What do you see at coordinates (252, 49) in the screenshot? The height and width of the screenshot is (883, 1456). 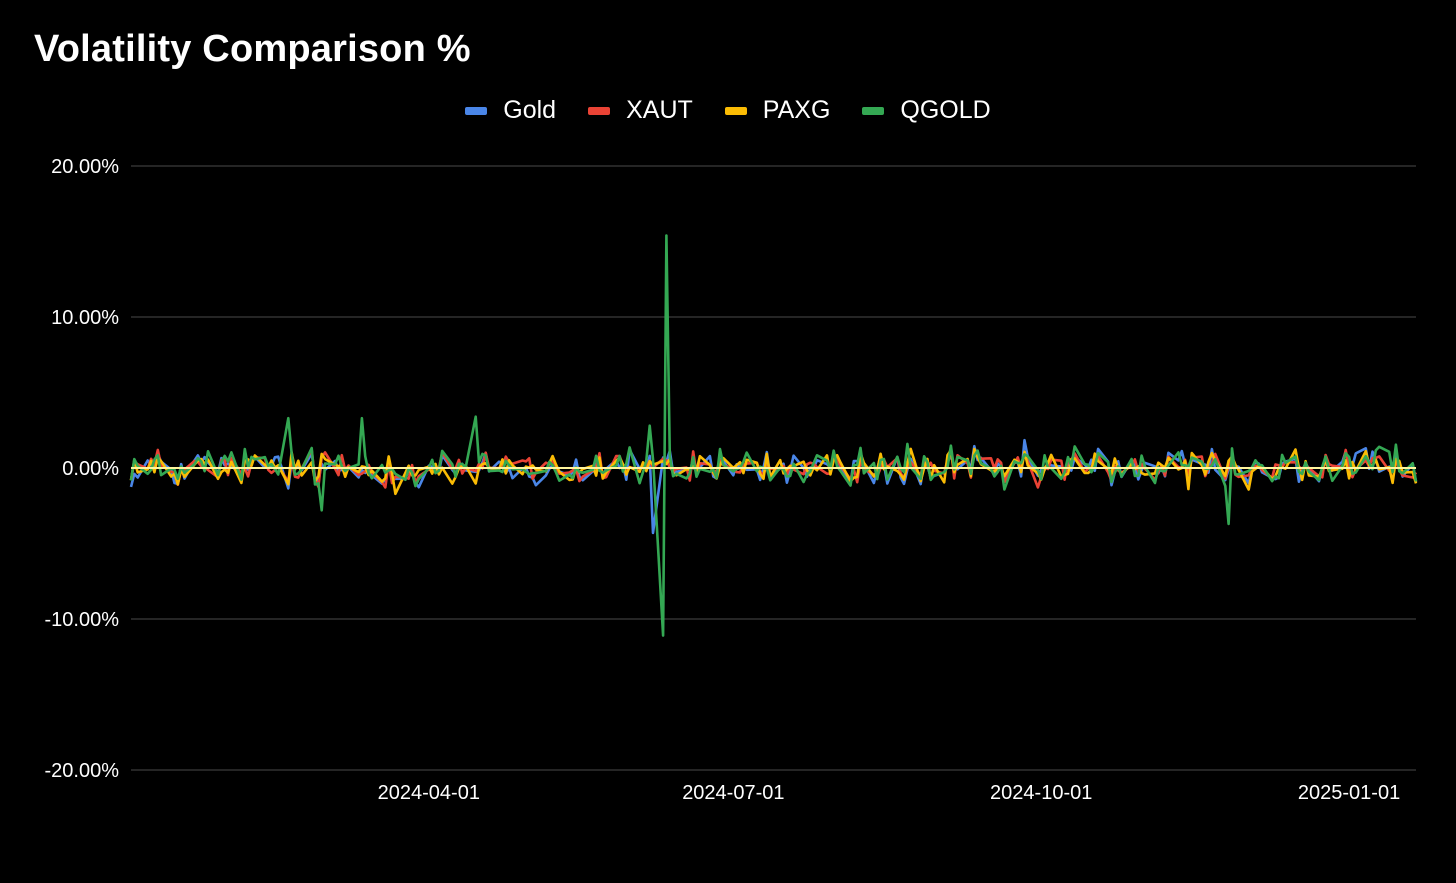 I see `chart-title: Volatility Comparison %` at bounding box center [252, 49].